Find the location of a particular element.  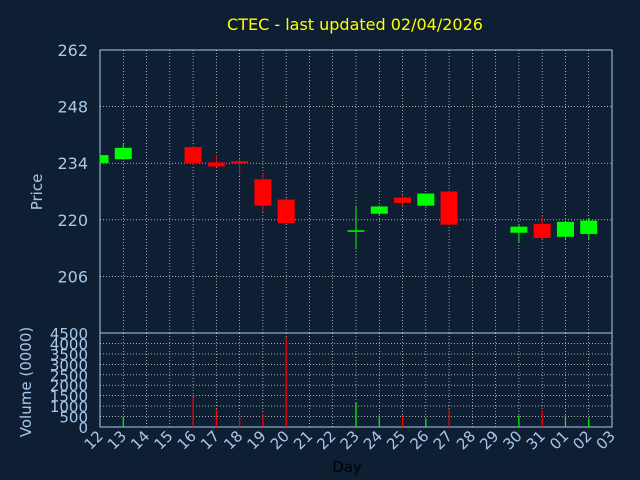

volume-tick-label: 2500 is located at coordinates (69, 376).